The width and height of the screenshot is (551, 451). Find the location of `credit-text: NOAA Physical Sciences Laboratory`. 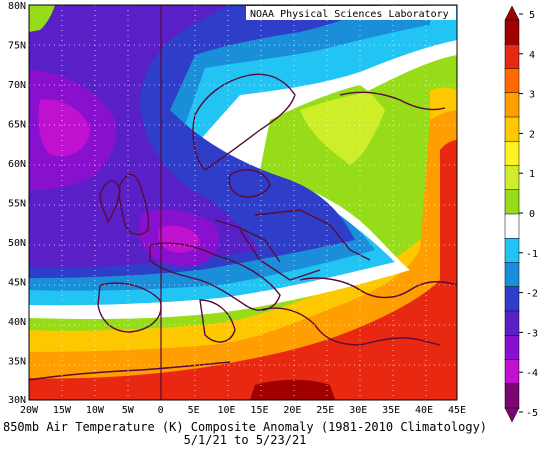

credit-text: NOAA Physical Sciences Laboratory is located at coordinates (349, 14).